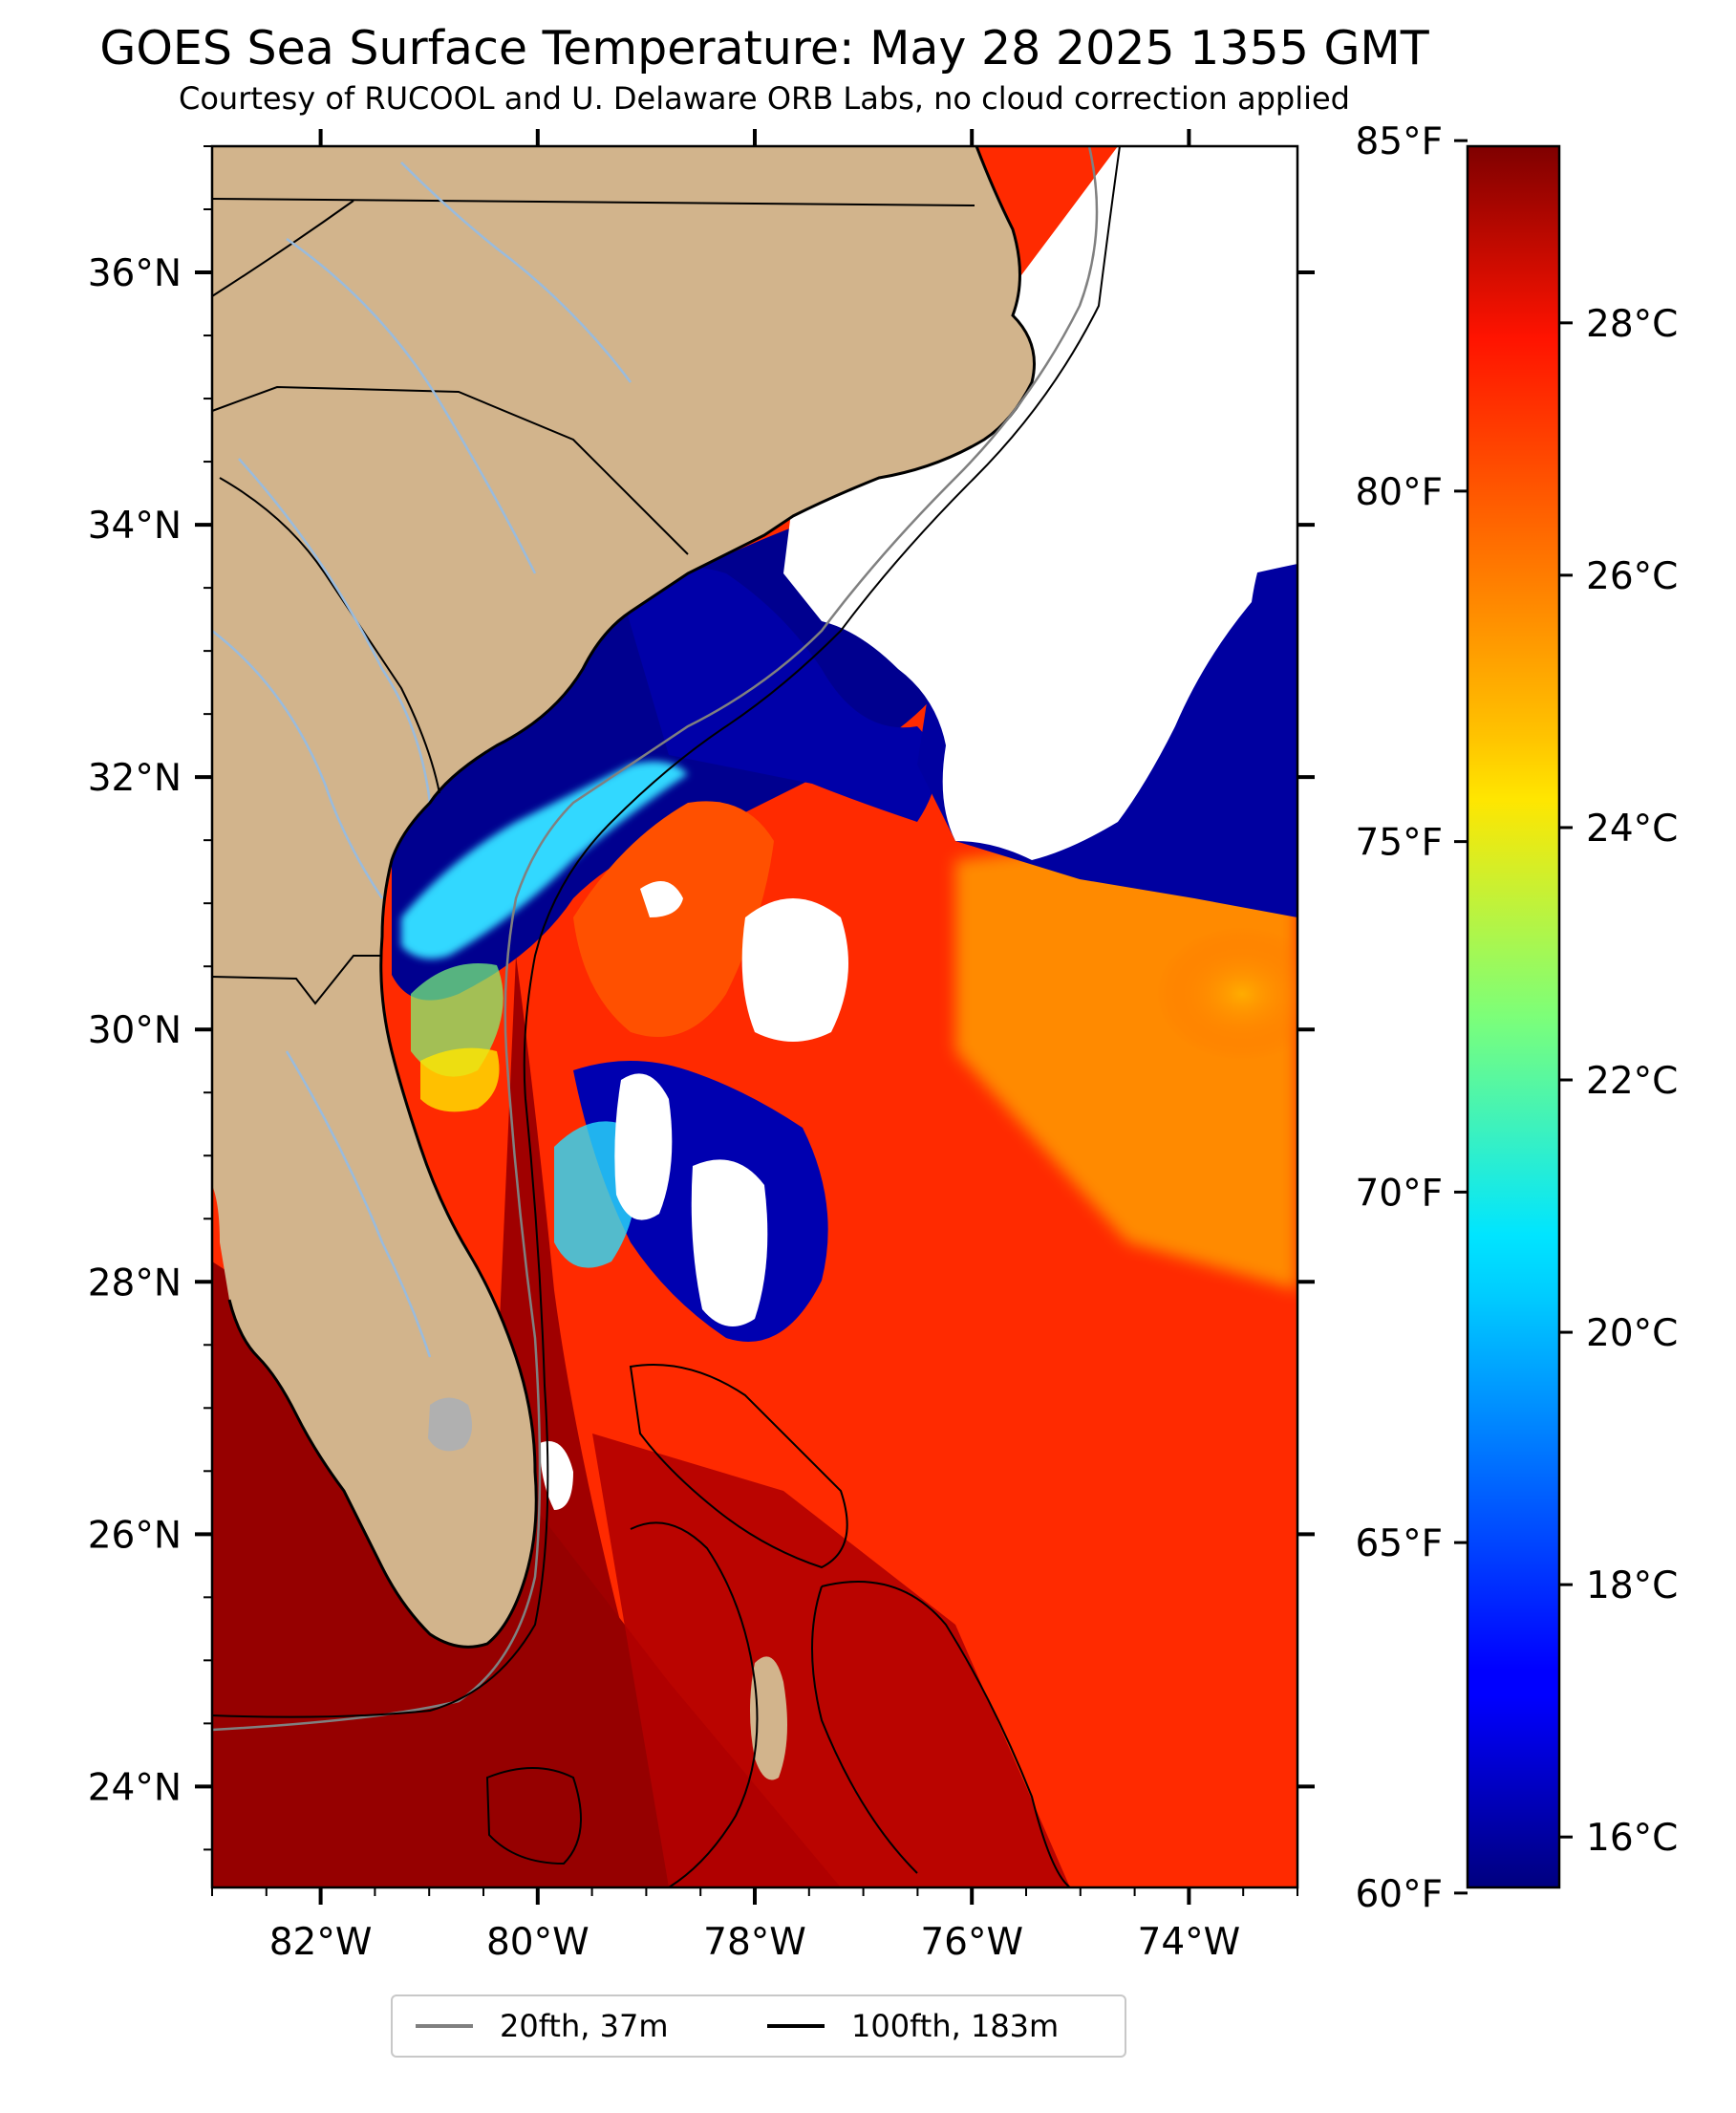 This screenshot has width=1736, height=2113. Describe the element at coordinates (450, 1424) in the screenshot. I see `lake-okeechobee` at that location.